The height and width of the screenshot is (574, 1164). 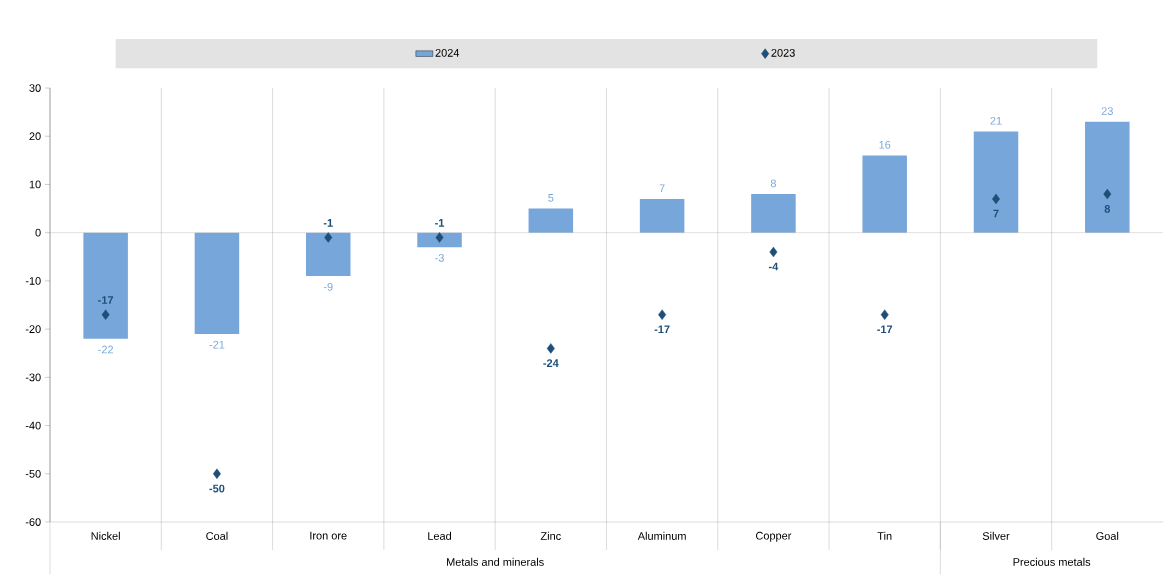 What do you see at coordinates (783, 53) in the screenshot?
I see `legend-label: 2023` at bounding box center [783, 53].